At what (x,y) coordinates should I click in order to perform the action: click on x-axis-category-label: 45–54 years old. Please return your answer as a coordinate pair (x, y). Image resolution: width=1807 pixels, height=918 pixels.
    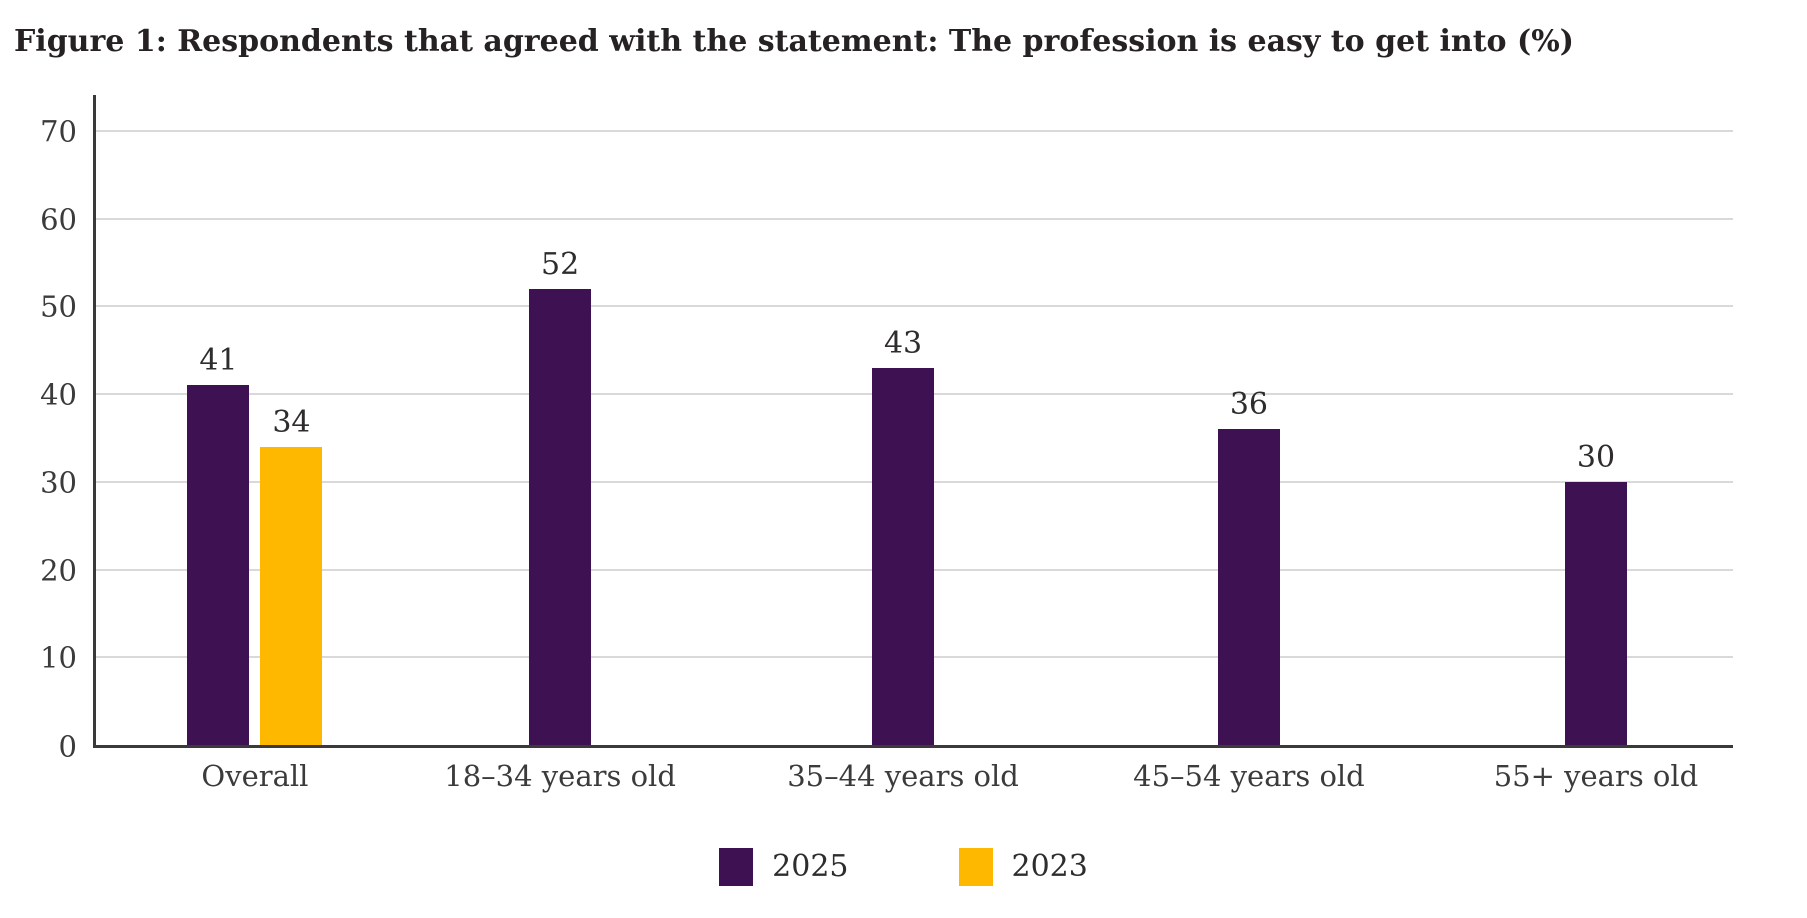
    Looking at the image, I should click on (1249, 776).